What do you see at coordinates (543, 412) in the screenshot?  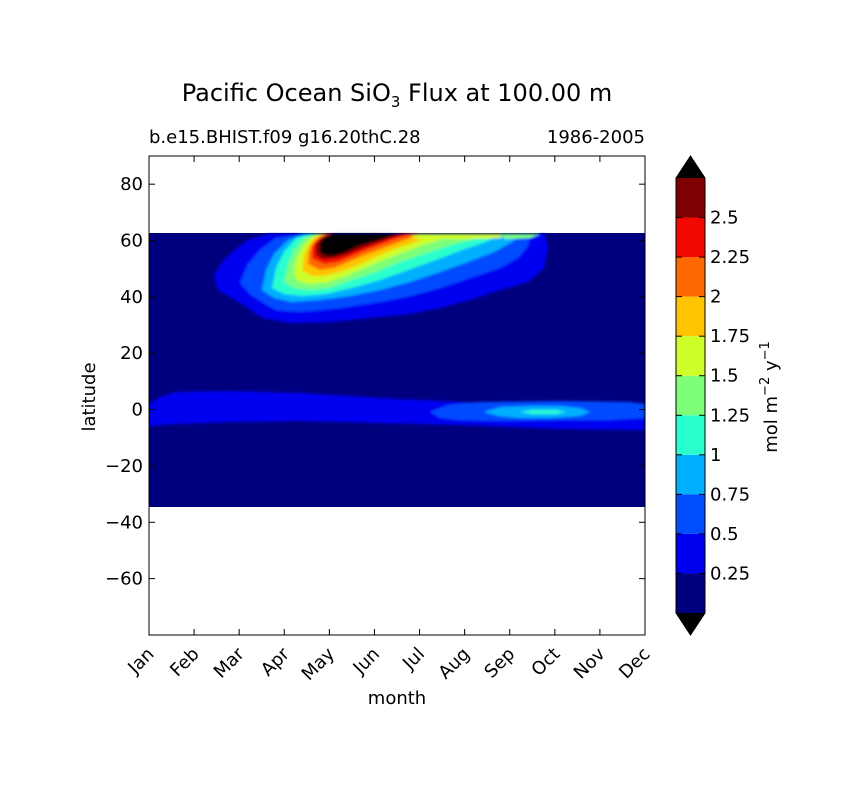 I see `contour-eq-l4` at bounding box center [543, 412].